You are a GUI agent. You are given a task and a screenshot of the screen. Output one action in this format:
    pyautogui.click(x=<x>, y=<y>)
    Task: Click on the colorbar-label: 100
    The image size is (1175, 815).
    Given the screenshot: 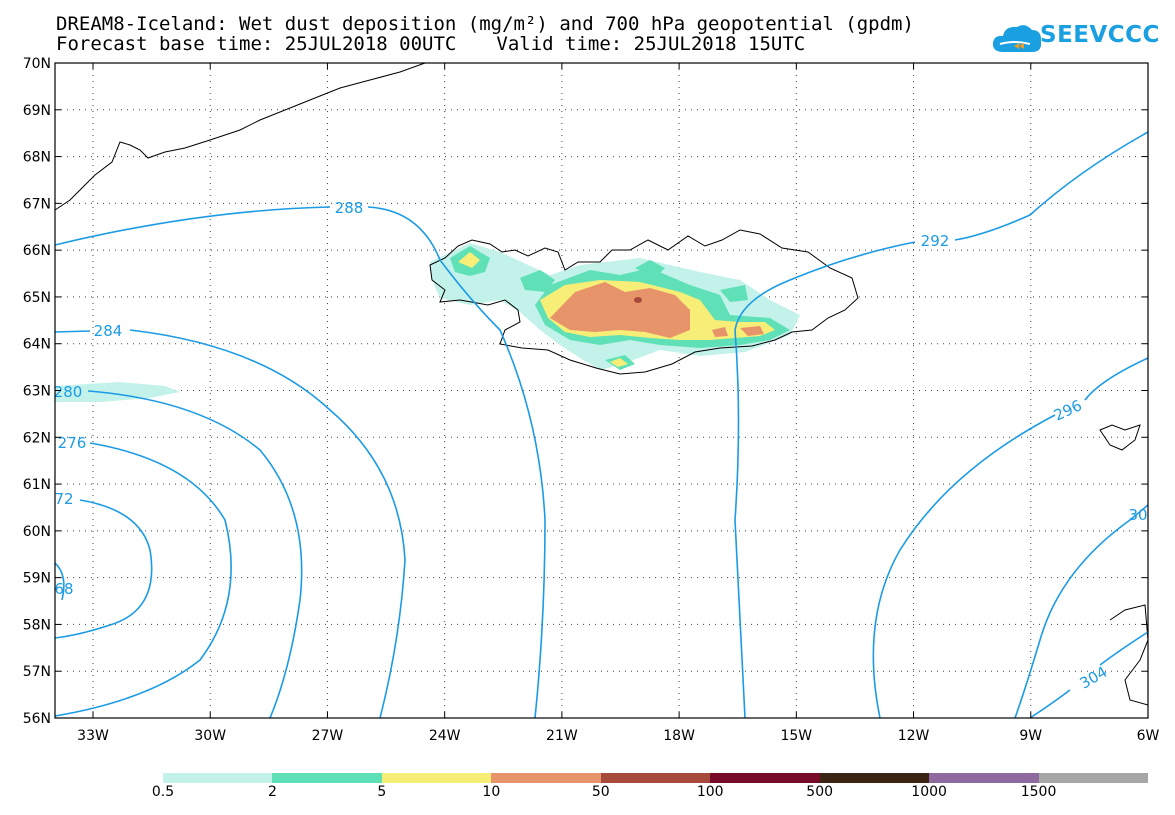 What is the action you would take?
    pyautogui.click(x=710, y=792)
    